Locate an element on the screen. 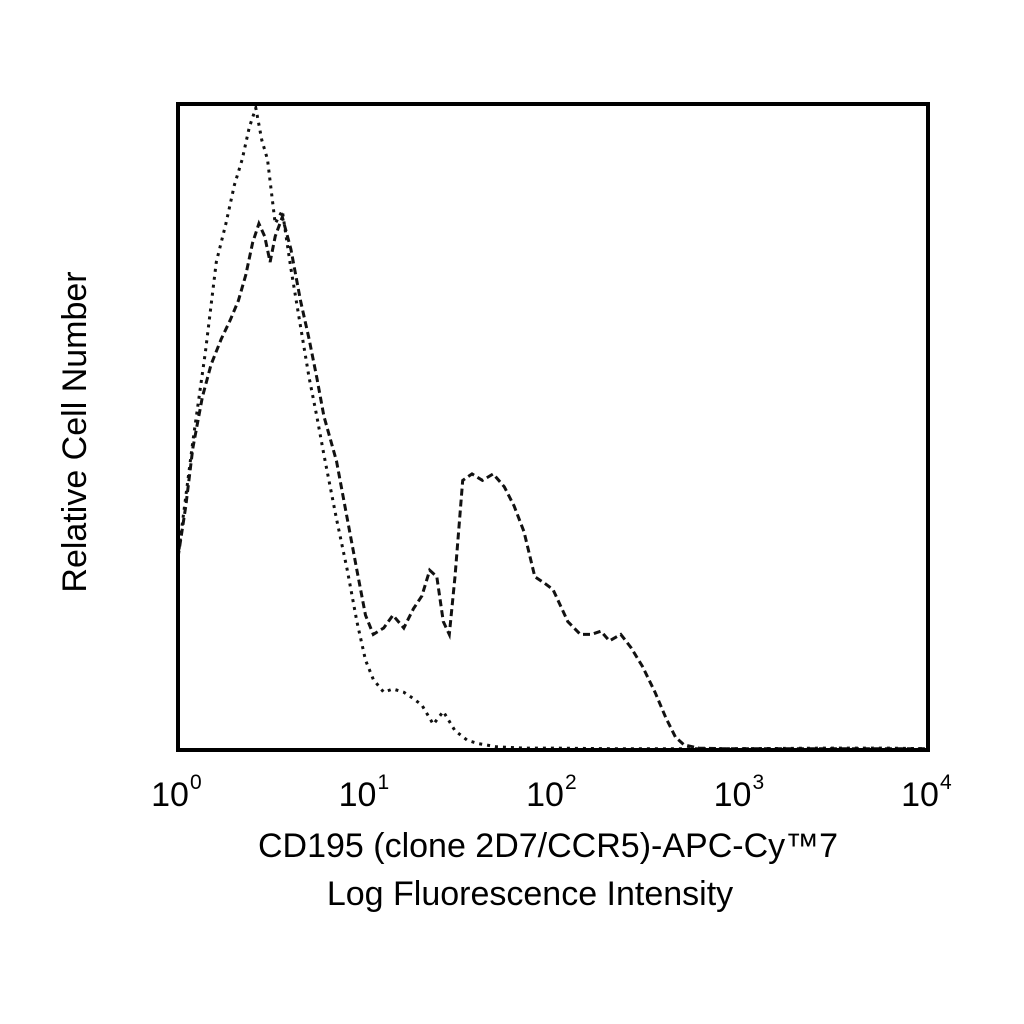 This screenshot has width=1024, height=1024. x-tick-label: 10 0 is located at coordinates (176, 792).